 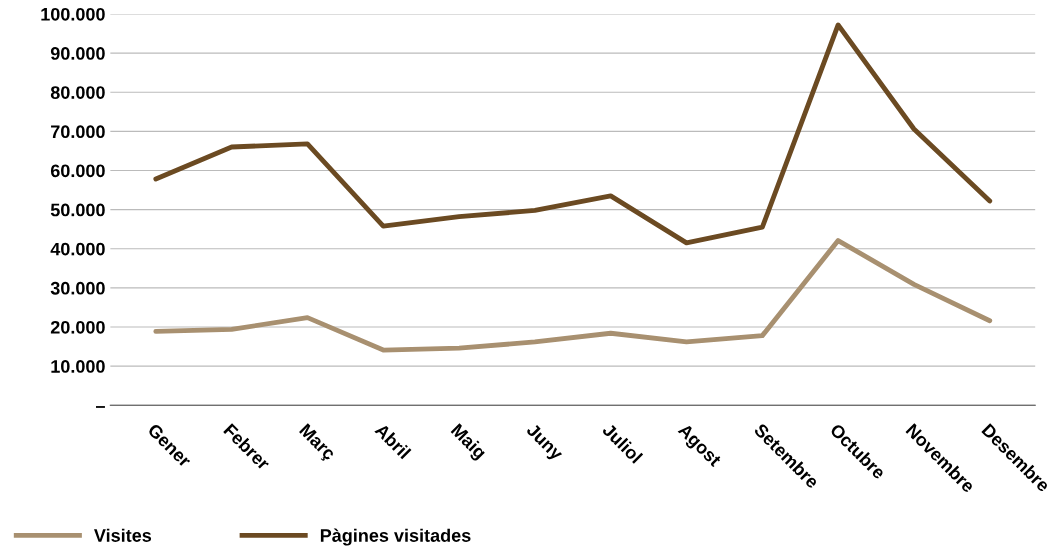 I want to click on y-tick-label: 80.000, so click(x=77, y=92).